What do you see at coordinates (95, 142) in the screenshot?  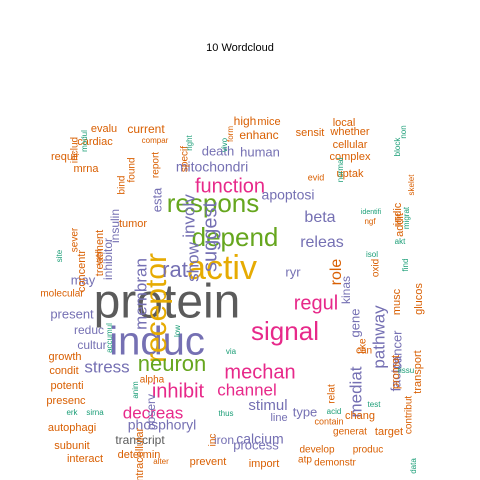 I see `word-cardiac: cardiac` at bounding box center [95, 142].